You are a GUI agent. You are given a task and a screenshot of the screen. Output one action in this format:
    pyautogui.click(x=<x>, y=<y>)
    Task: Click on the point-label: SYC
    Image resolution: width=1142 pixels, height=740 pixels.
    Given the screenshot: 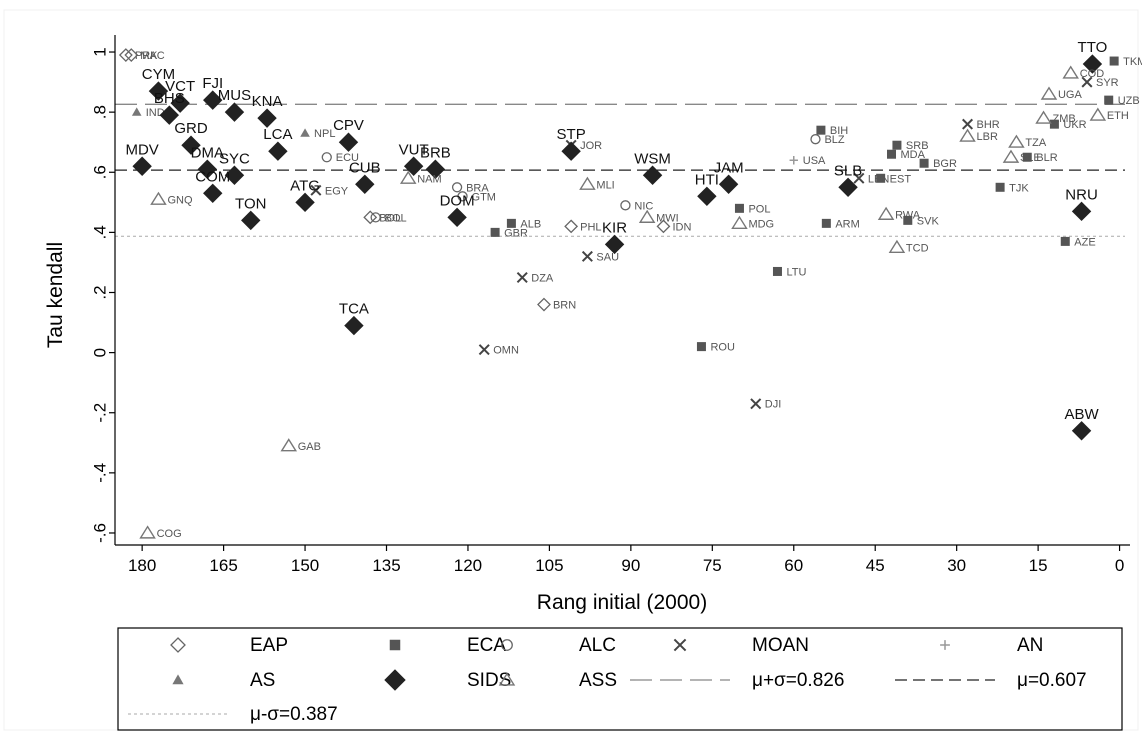 What is the action you would take?
    pyautogui.click(x=234, y=158)
    